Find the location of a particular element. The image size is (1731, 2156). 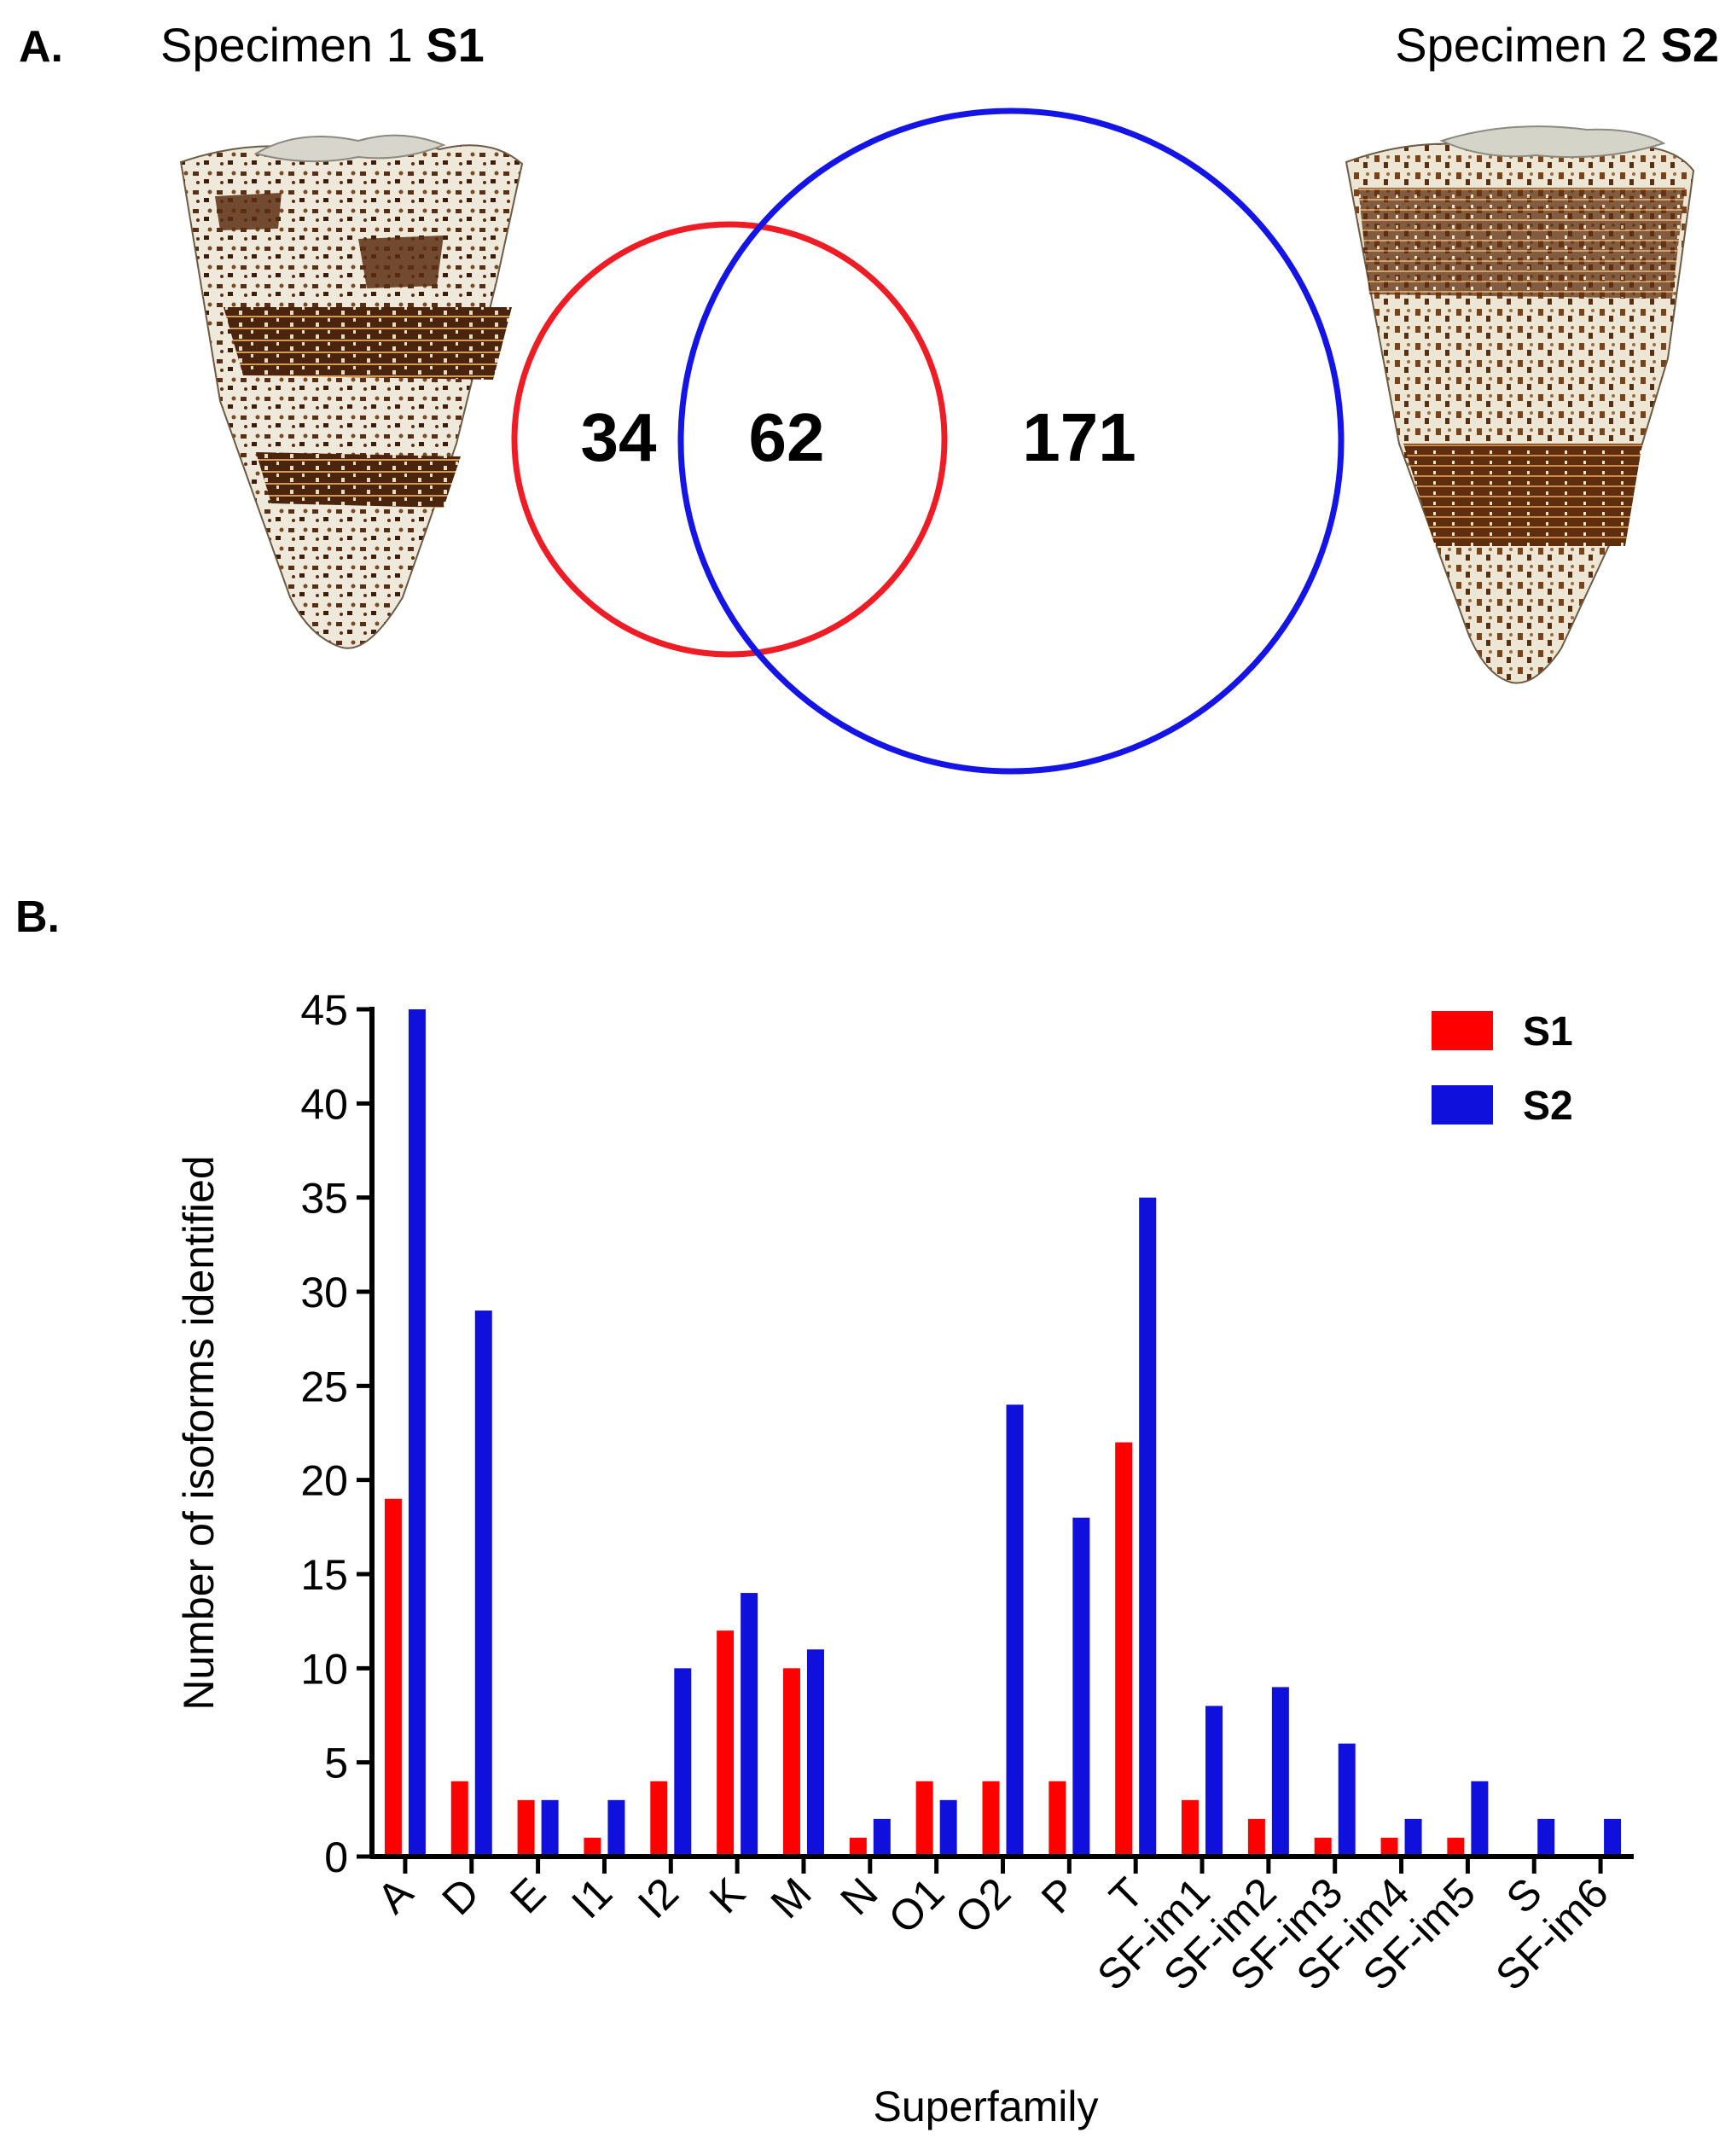

specimen-1-label: Specimen 1 S1 is located at coordinates (322, 45).